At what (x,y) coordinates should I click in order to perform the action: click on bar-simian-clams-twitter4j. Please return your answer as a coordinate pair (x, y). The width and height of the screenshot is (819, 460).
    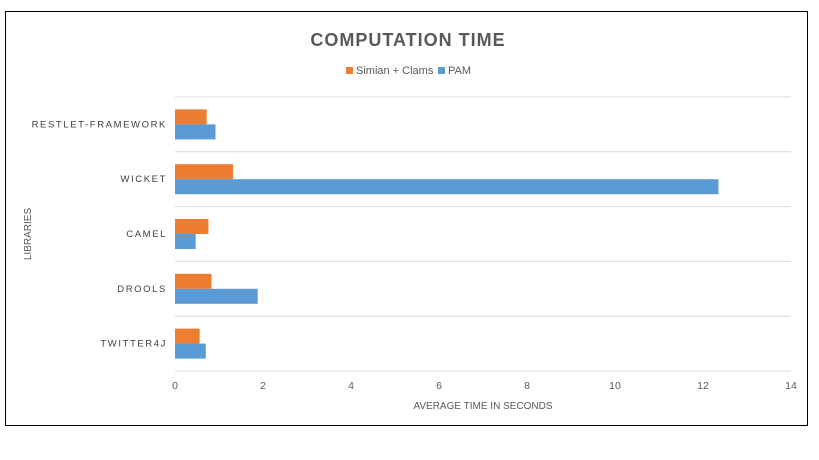
    Looking at the image, I should click on (187, 336).